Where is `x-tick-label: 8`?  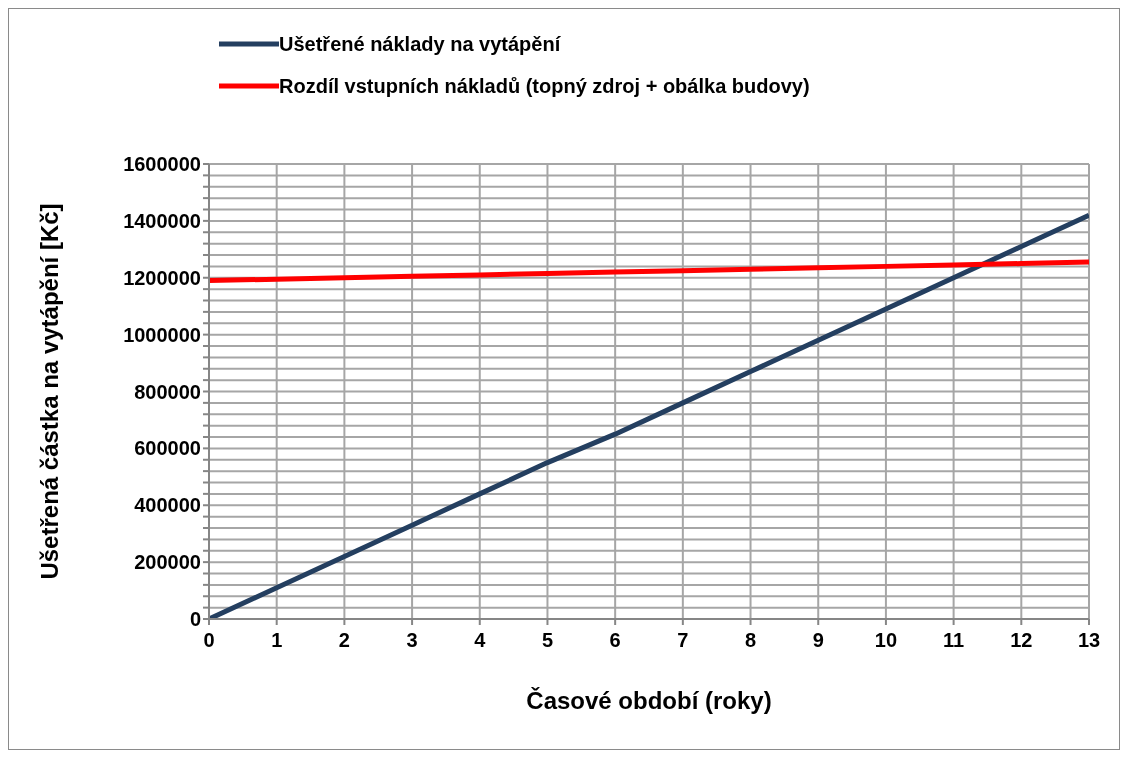 x-tick-label: 8 is located at coordinates (750, 640).